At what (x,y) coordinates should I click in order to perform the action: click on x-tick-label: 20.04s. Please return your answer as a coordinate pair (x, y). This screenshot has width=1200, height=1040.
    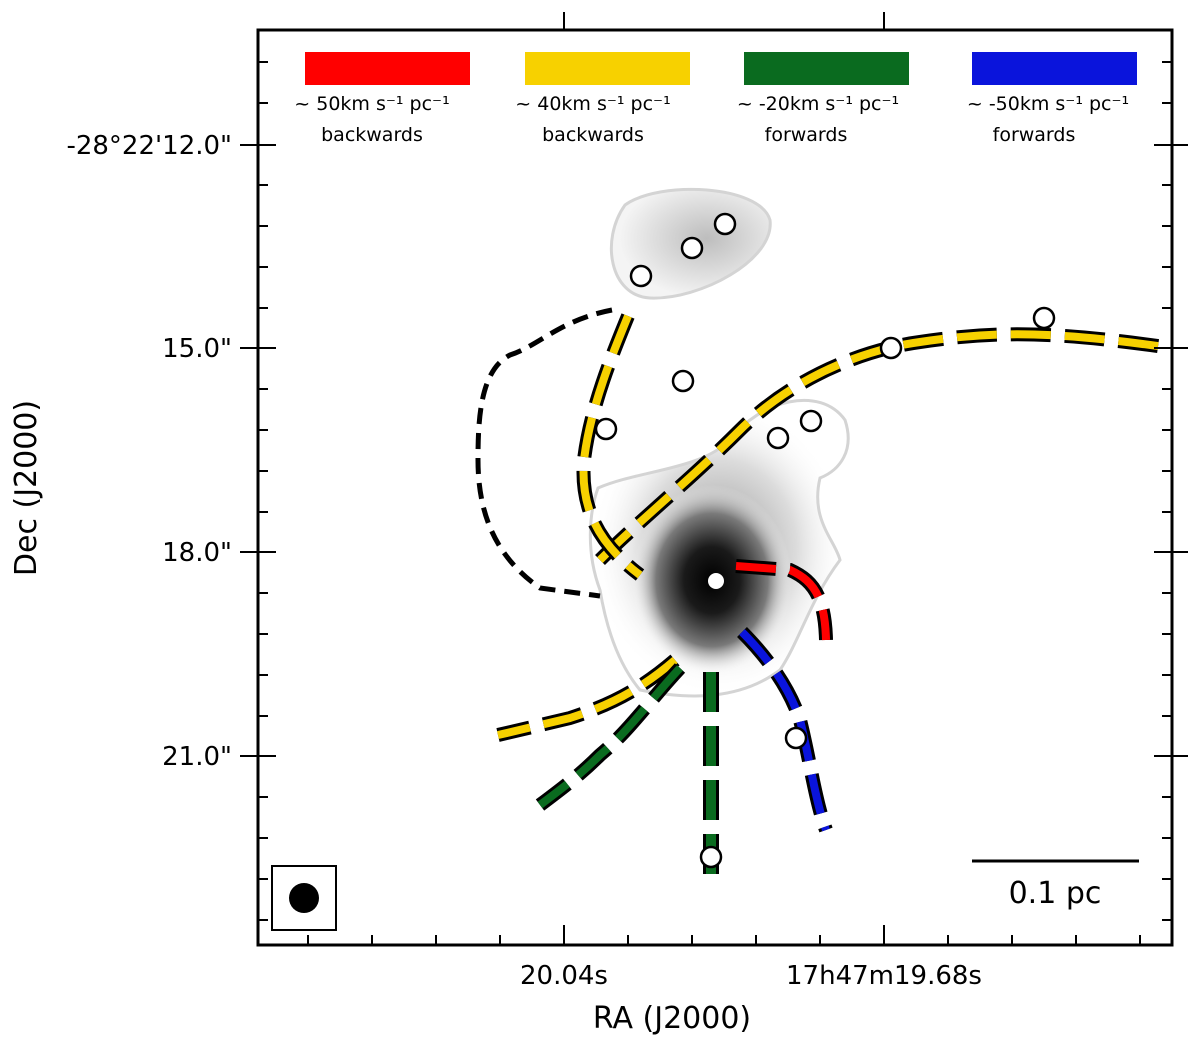
    Looking at the image, I should click on (564, 976).